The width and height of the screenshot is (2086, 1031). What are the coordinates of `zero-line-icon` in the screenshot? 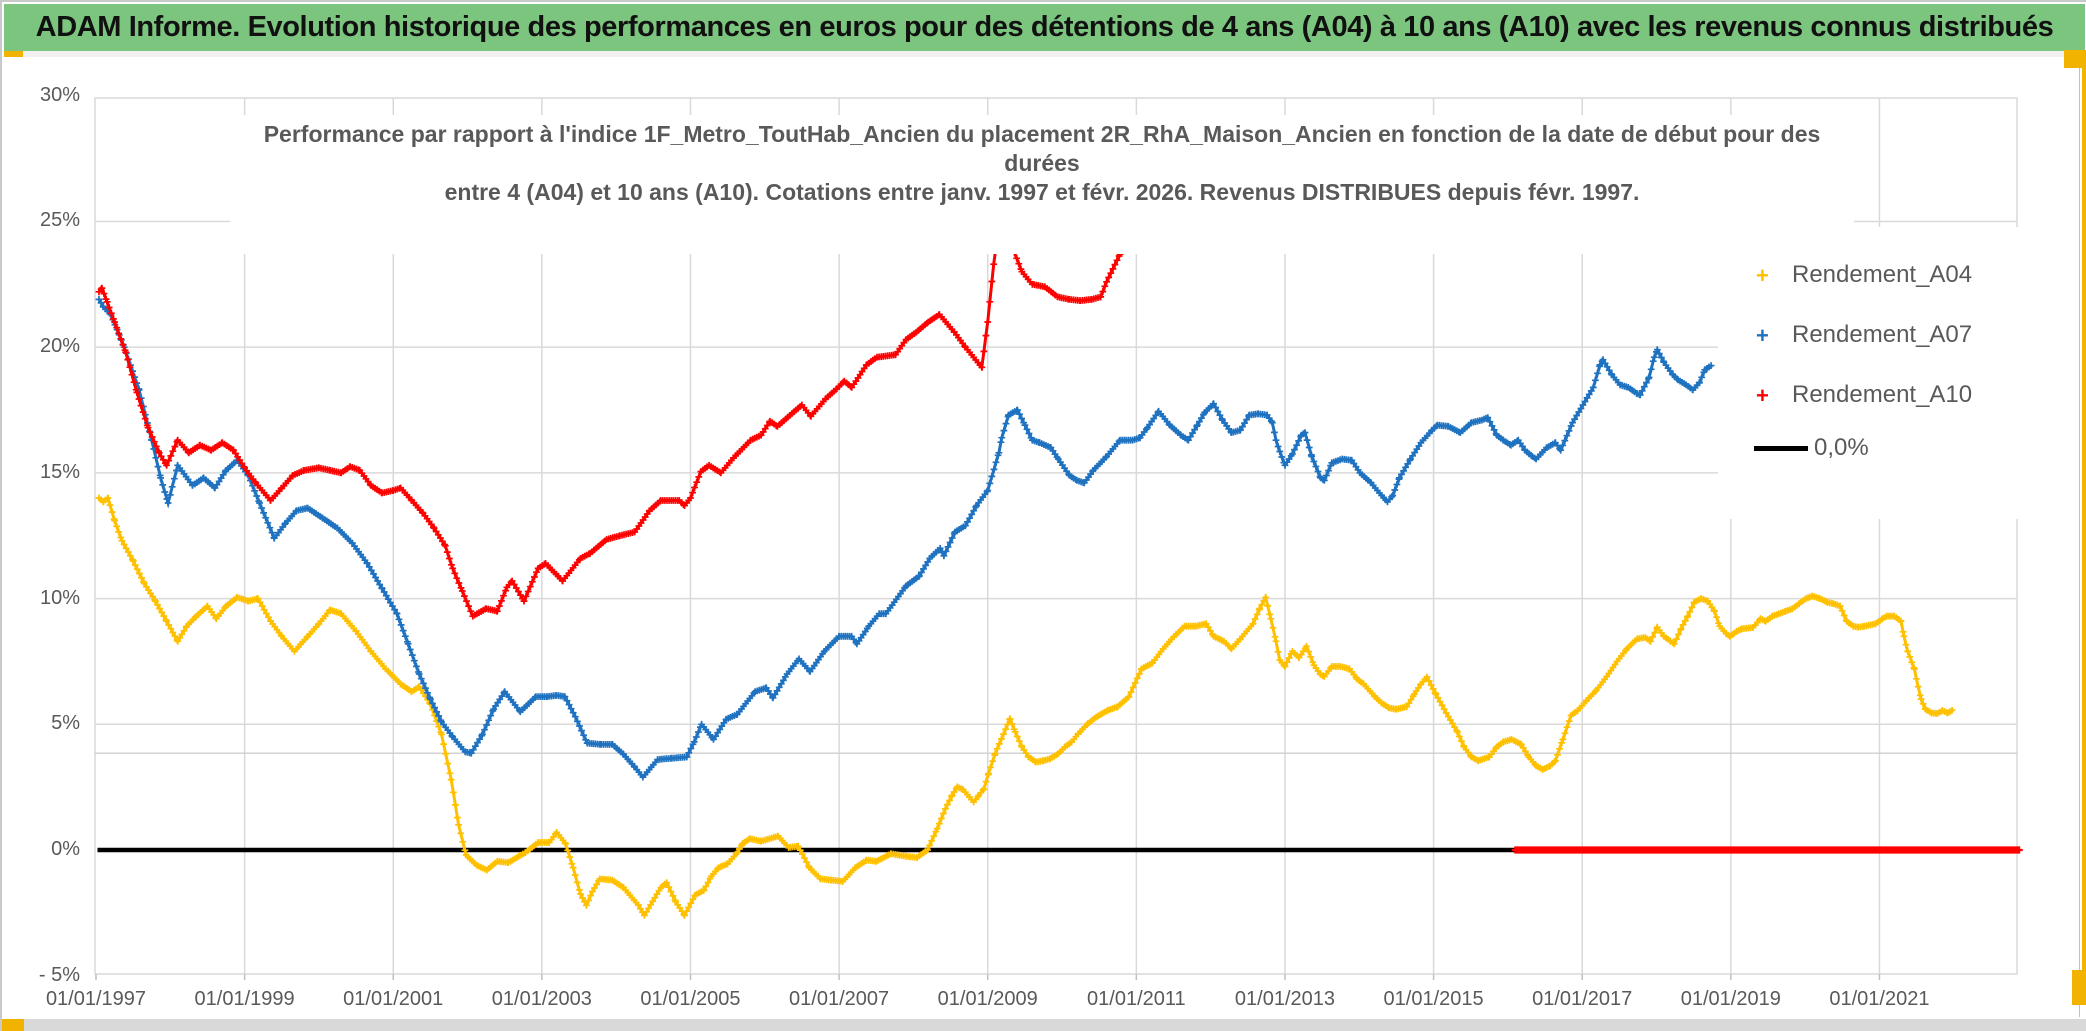 It's located at (1781, 448).